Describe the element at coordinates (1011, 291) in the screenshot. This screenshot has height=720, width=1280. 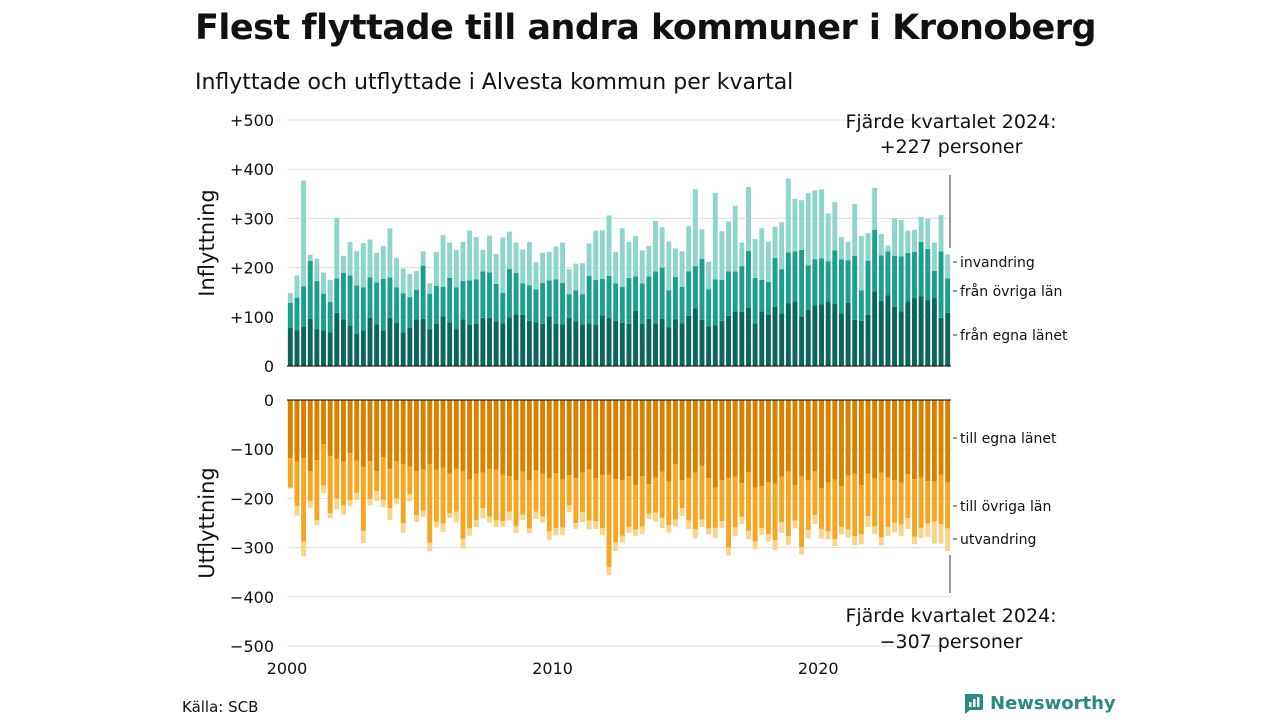
I see `series-label: från övriga län` at that location.